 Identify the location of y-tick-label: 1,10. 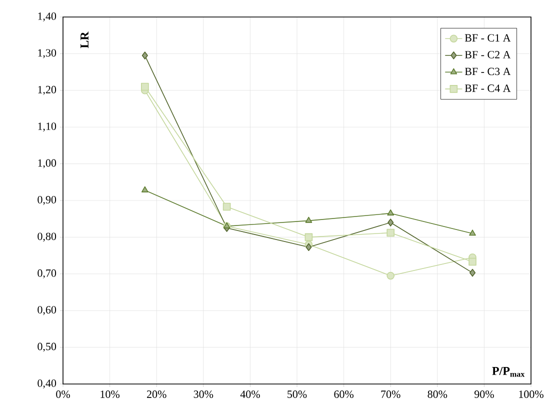
(47, 127).